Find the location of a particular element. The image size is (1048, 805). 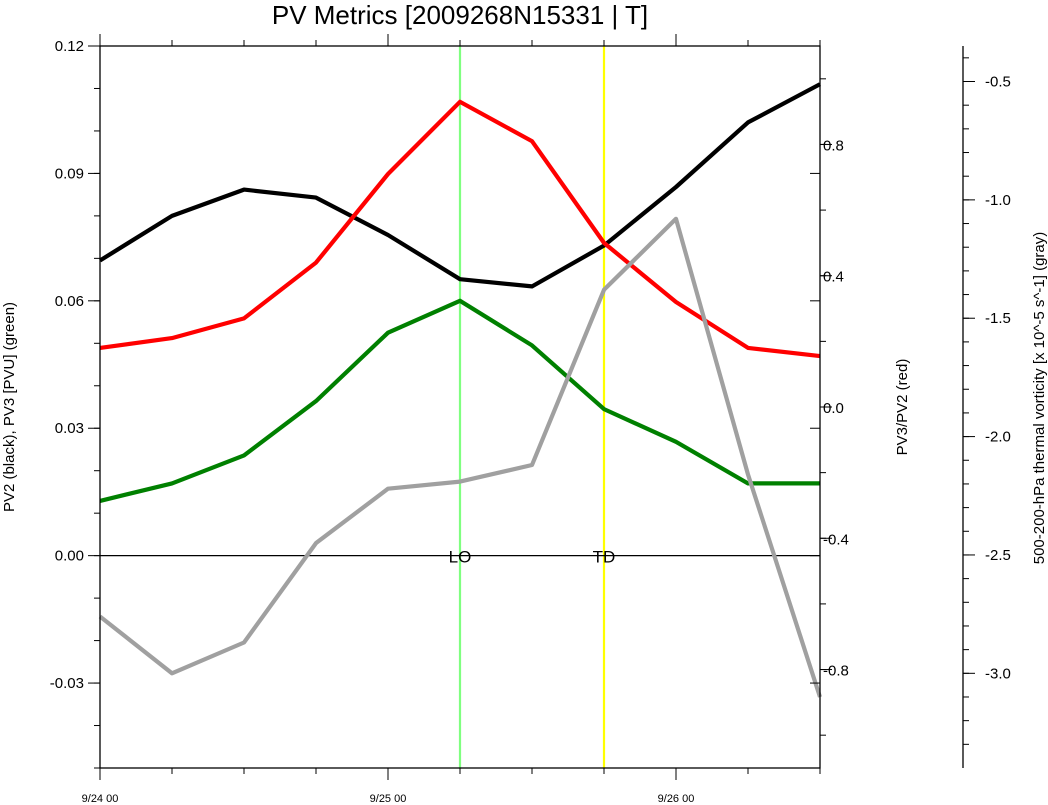

far-right-tick-label: -2.0 is located at coordinates (998, 437).